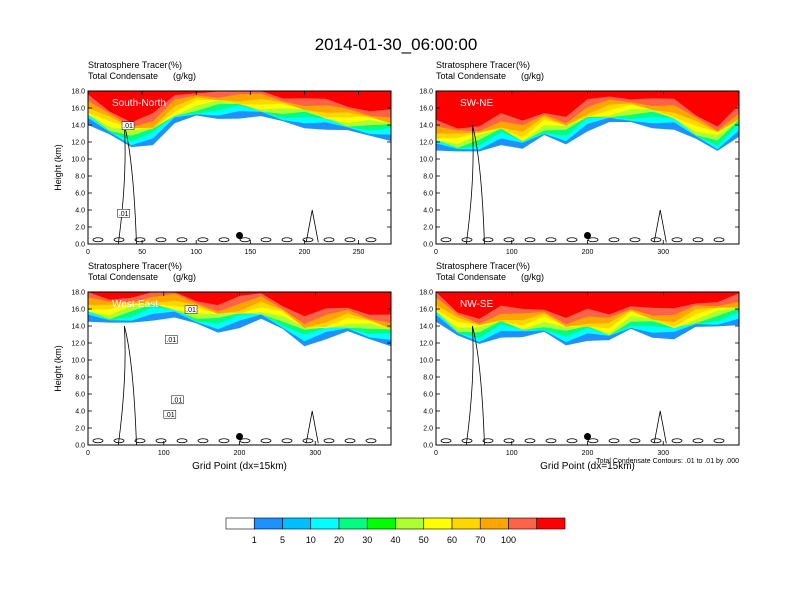 This screenshot has height=612, width=792. I want to click on x-tick-label: 300, so click(663, 453).